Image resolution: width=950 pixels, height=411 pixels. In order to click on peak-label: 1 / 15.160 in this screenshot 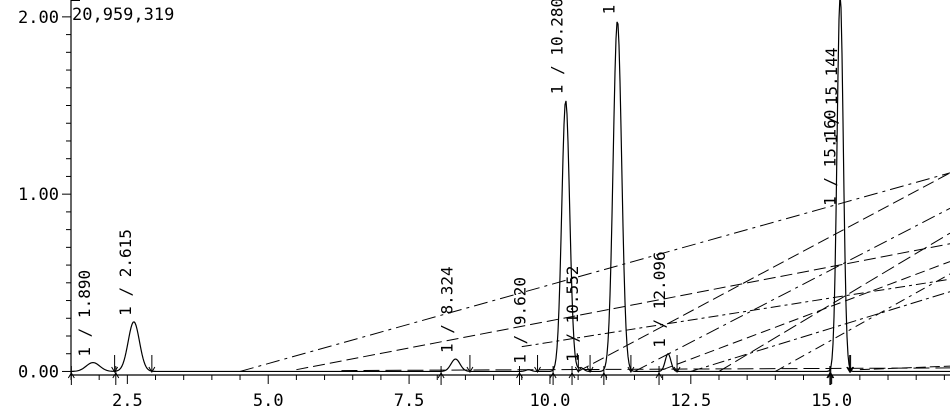, I will do `click(830, 158)`.